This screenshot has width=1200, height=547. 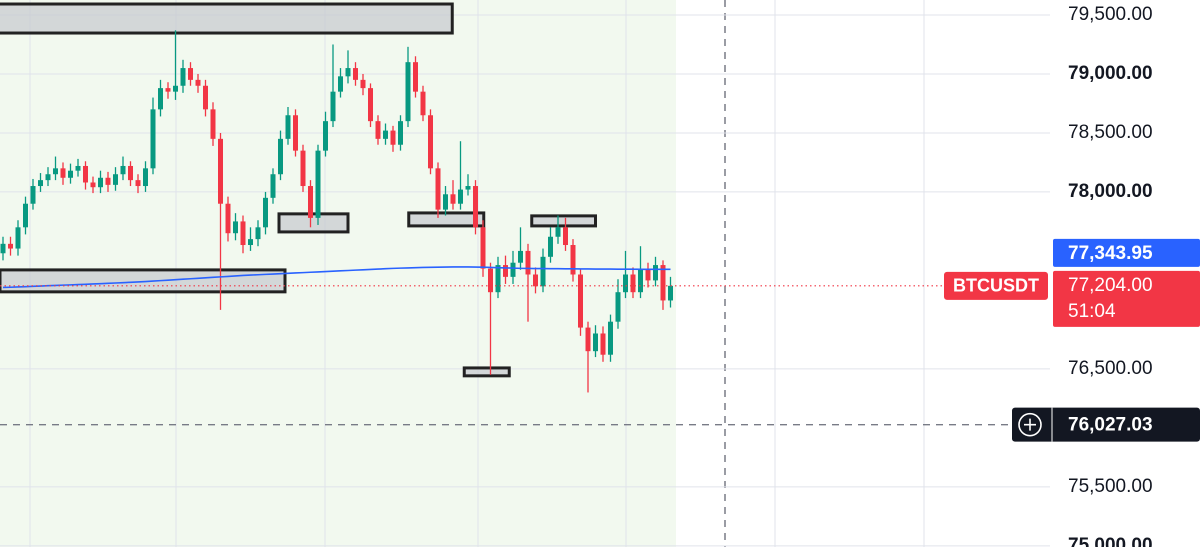 I want to click on symbol-label: BTCUSDT, so click(x=996, y=286).